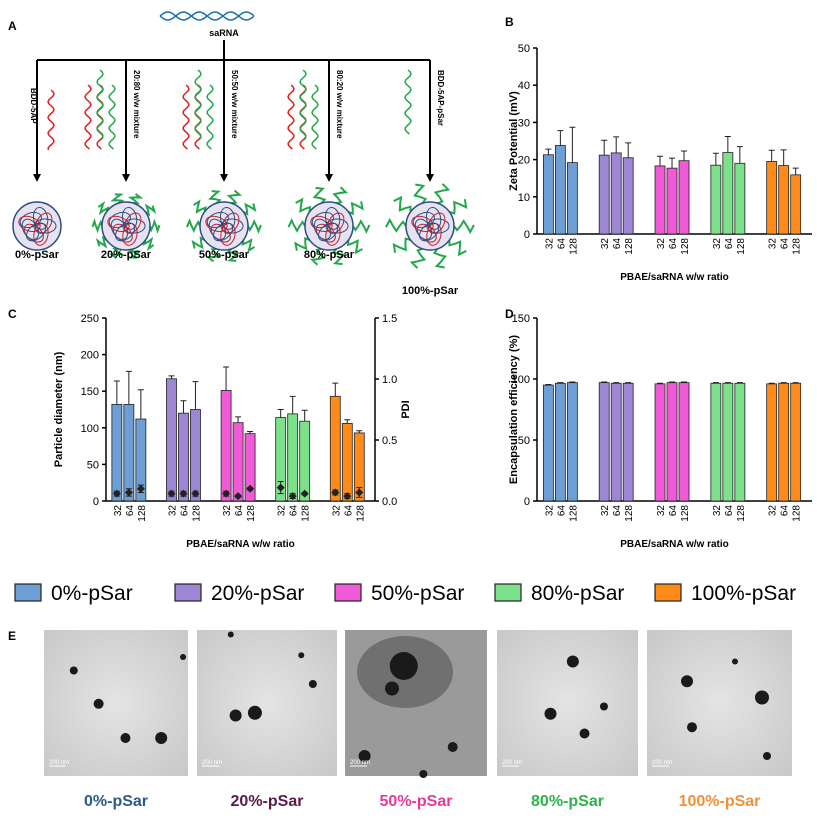 The height and width of the screenshot is (820, 817). What do you see at coordinates (430, 291) in the screenshot?
I see `product-label: 100%-pSar` at bounding box center [430, 291].